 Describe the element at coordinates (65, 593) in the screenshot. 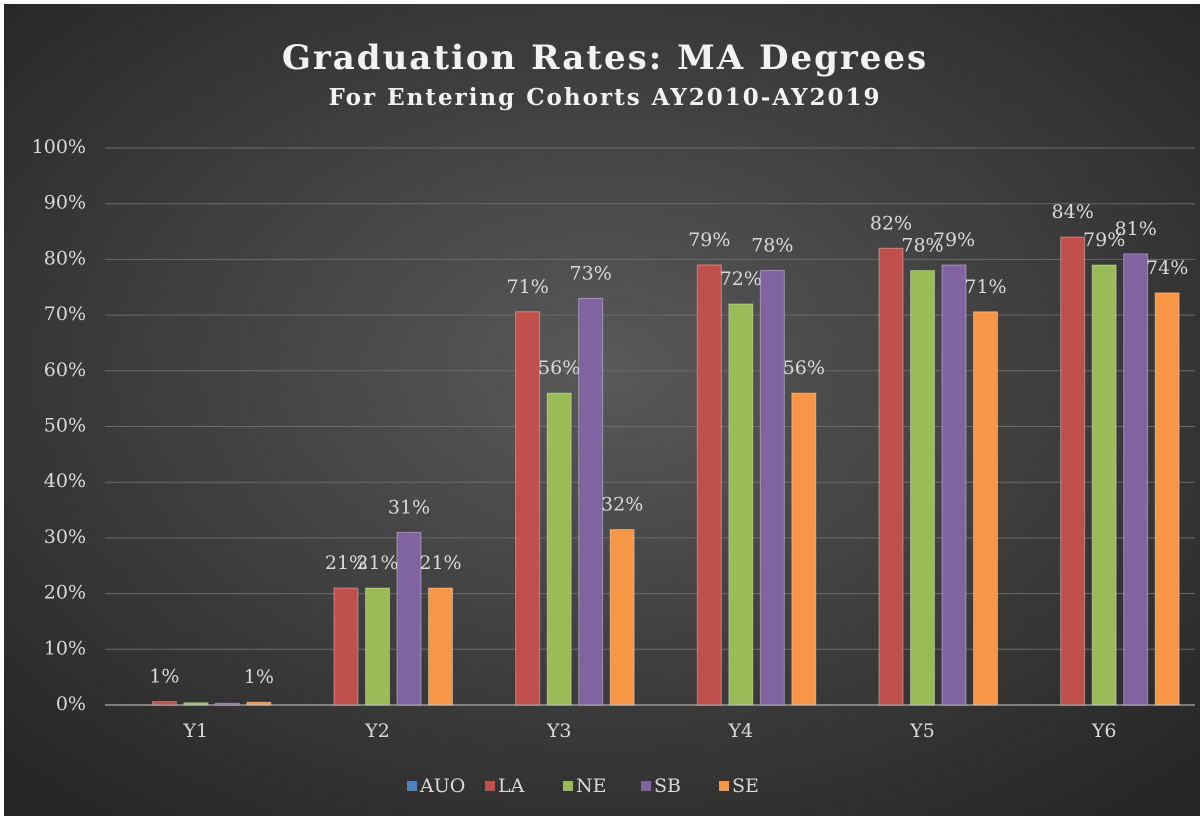

I see `y-tick-label: 20%` at that location.